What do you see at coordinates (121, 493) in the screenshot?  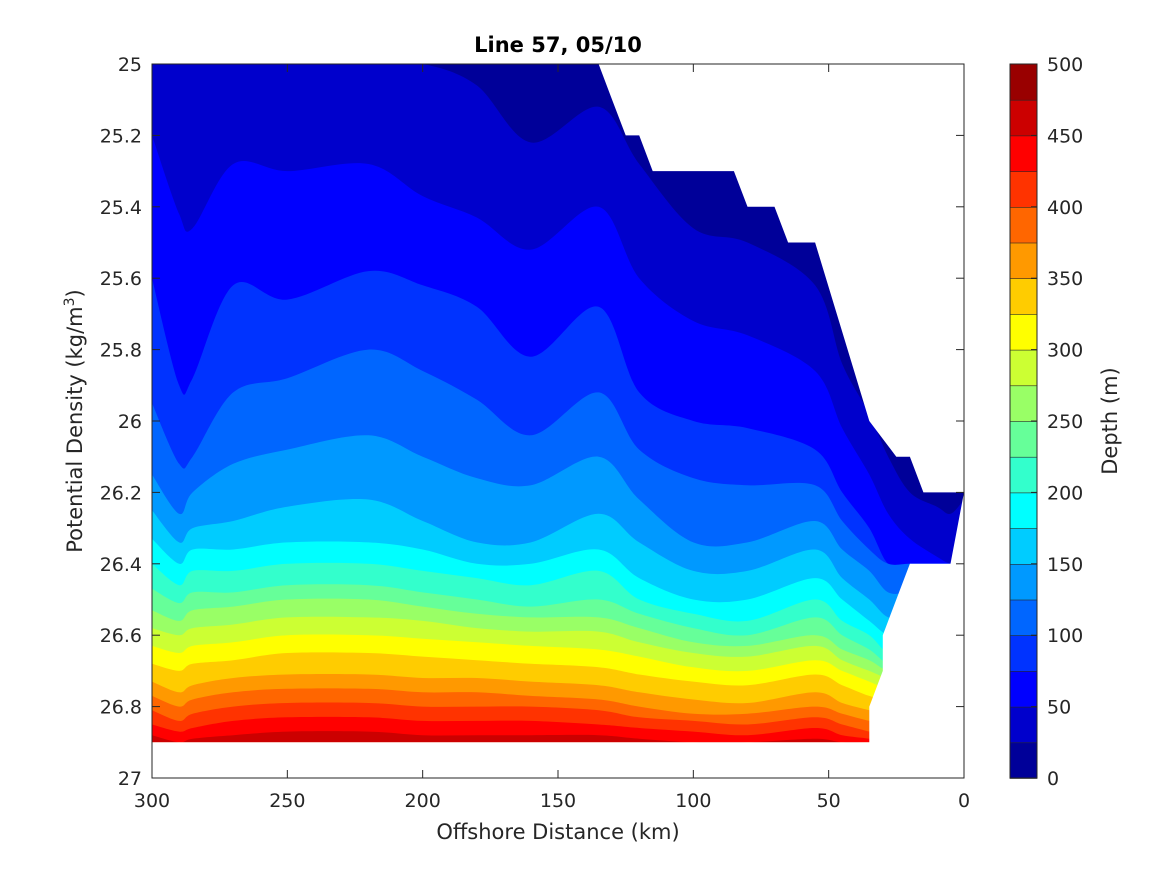 I see `y-tick-label: 26.2` at bounding box center [121, 493].